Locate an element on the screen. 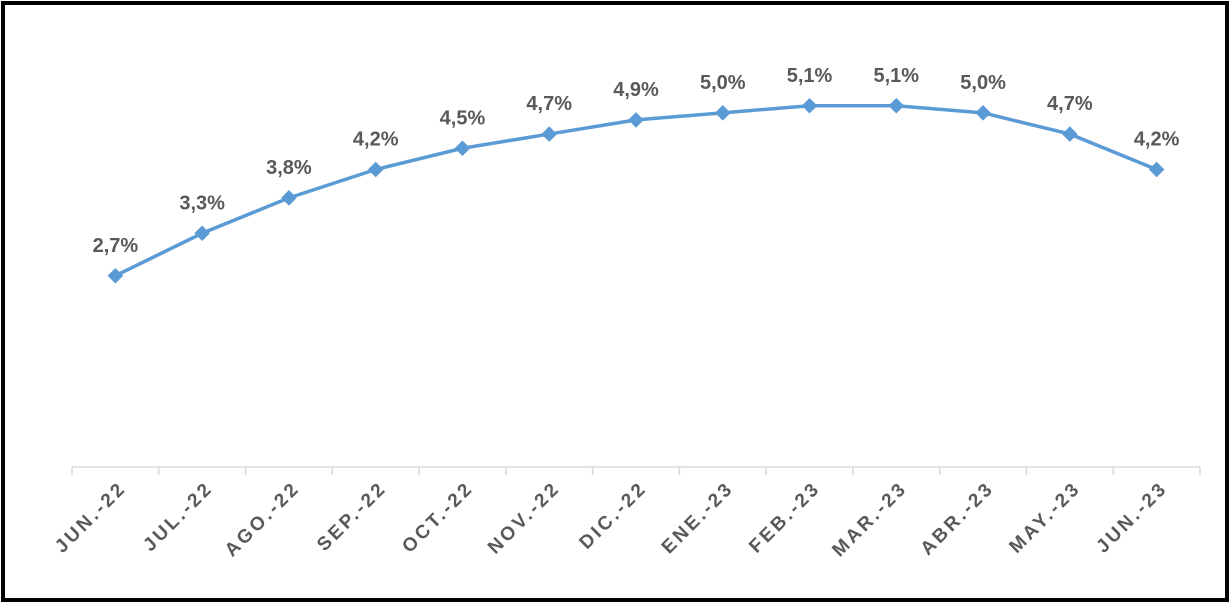 The height and width of the screenshot is (603, 1230). data-label: 3,8% is located at coordinates (289, 168).